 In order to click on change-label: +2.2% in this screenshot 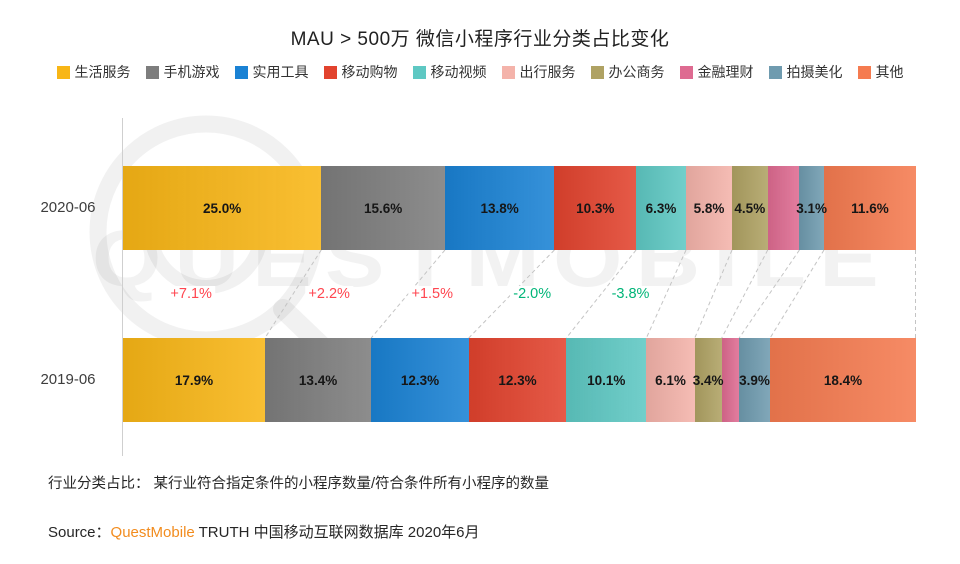, I will do `click(329, 294)`.